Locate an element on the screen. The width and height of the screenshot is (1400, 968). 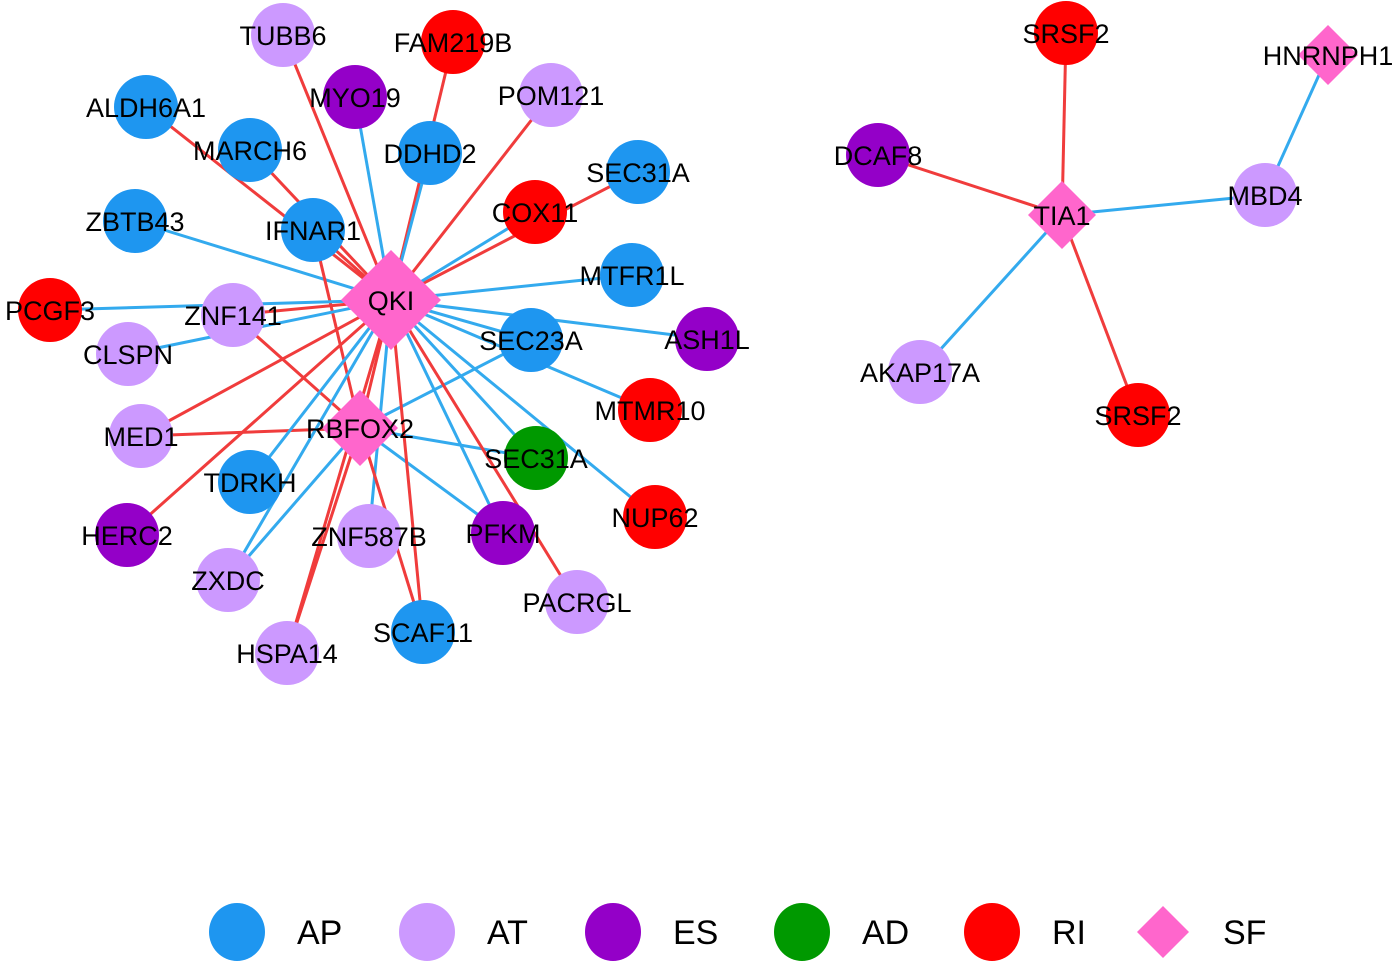
legend-item-at: AT is located at coordinates (463, 932).